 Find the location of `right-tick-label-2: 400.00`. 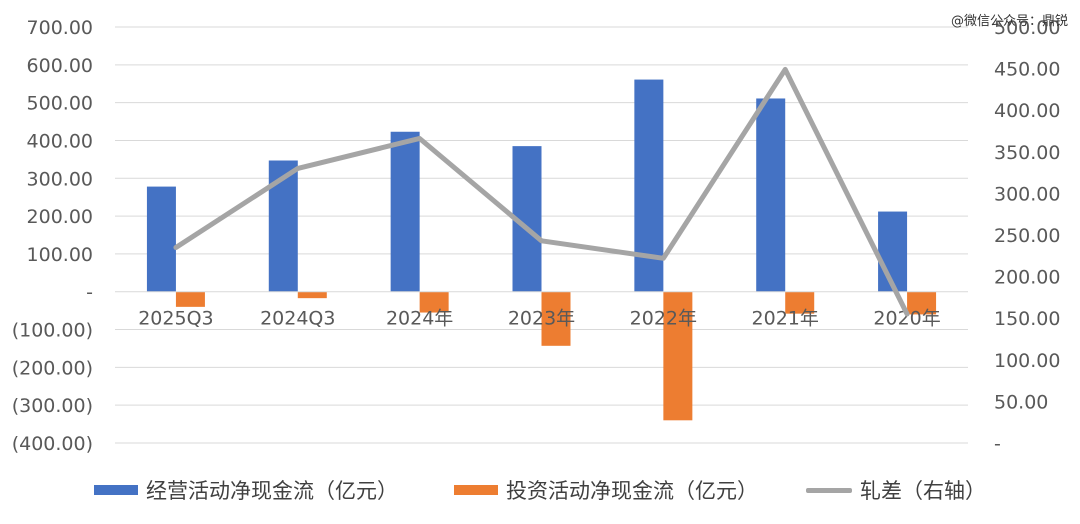

right-tick-label-2: 400.00 is located at coordinates (1027, 111).